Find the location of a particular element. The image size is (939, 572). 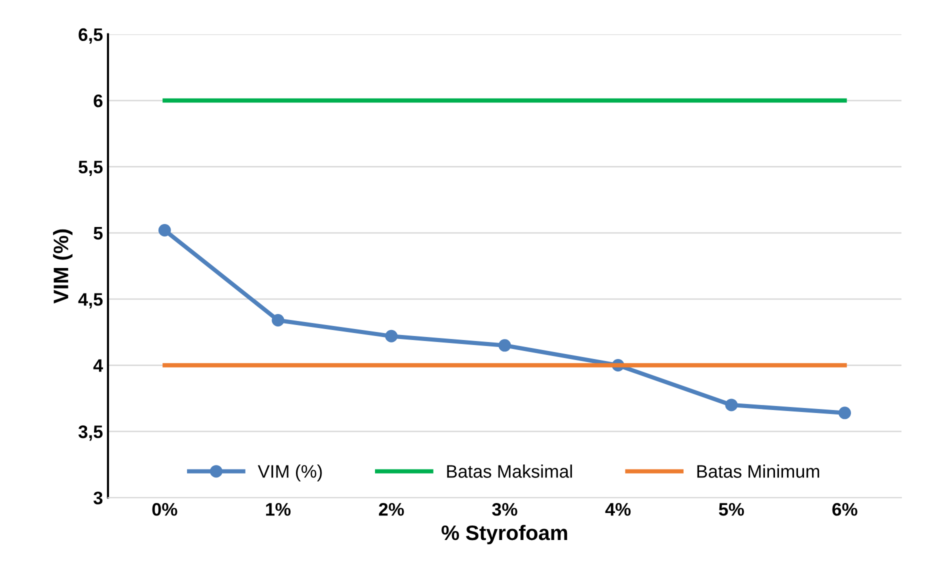

y-tick-label: 6,5 is located at coordinates (90, 36).